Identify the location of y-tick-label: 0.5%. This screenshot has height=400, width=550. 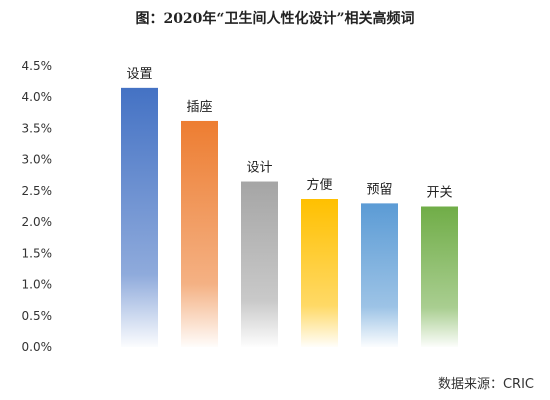
(37, 316).